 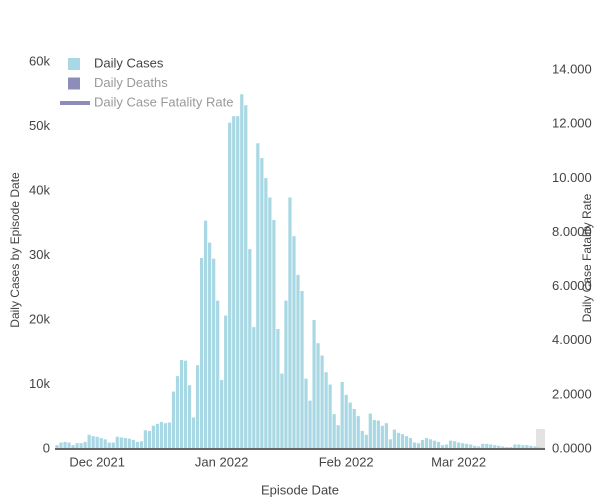 What do you see at coordinates (222, 461) in the screenshot?
I see `x-tick-label: Jan 2022` at bounding box center [222, 461].